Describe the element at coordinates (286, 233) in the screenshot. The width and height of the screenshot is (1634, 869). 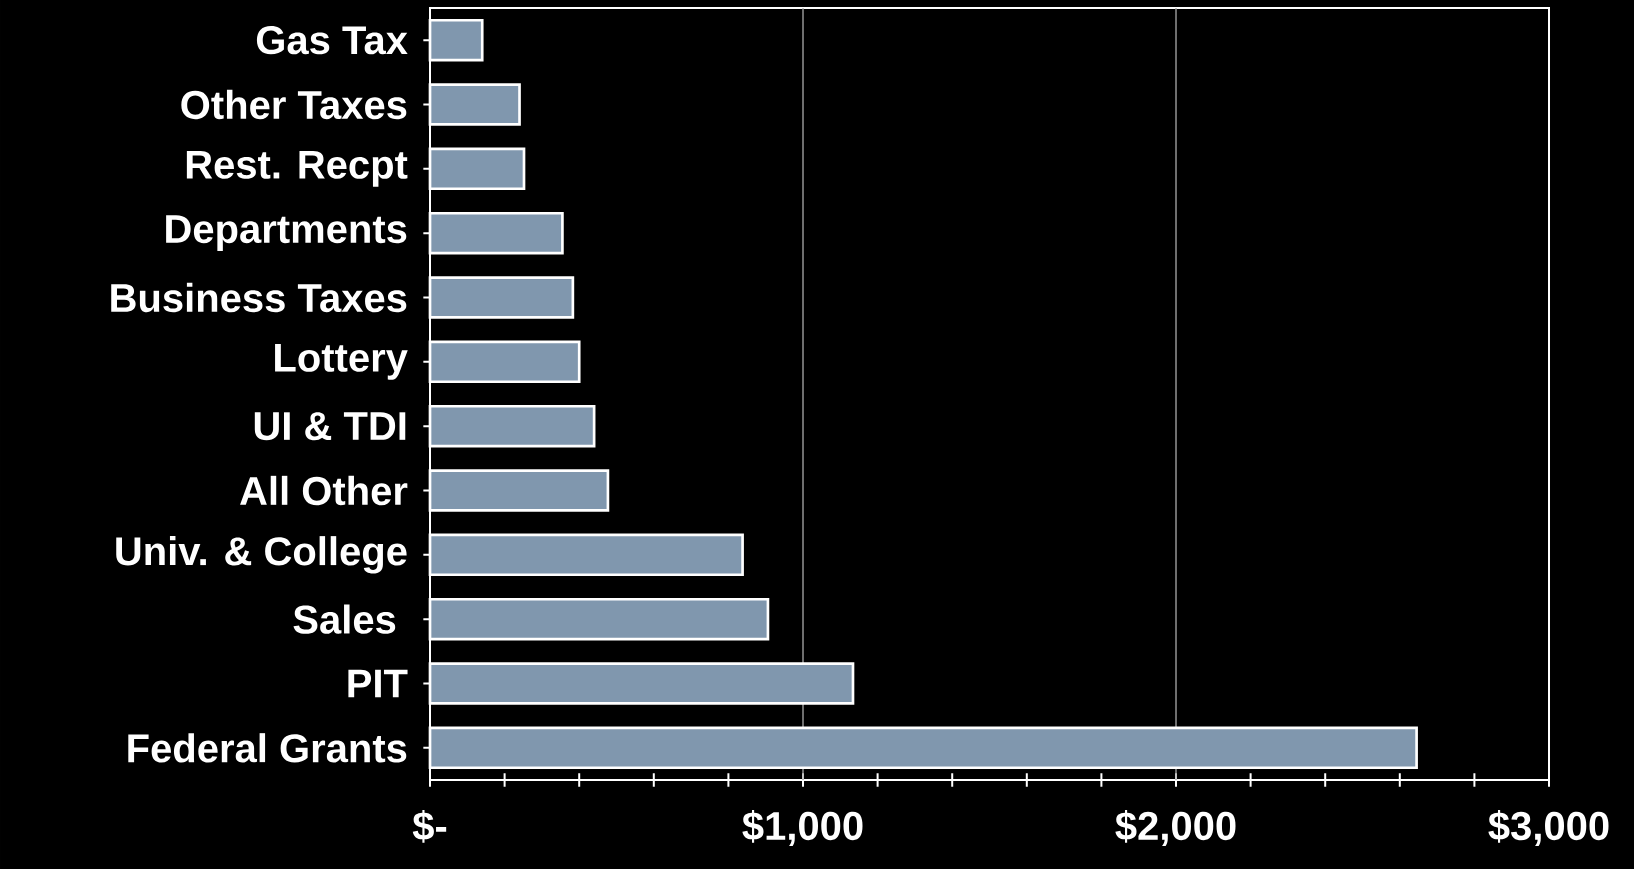
I see `y-tick-label: Departments` at that location.